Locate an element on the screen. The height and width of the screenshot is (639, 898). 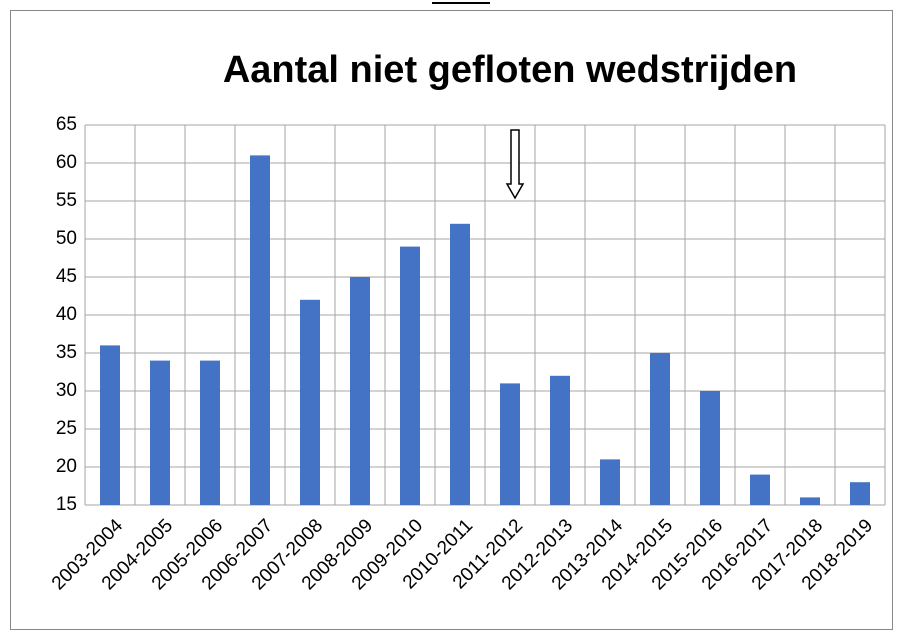
y-tick-label: 30 is located at coordinates (66, 390).